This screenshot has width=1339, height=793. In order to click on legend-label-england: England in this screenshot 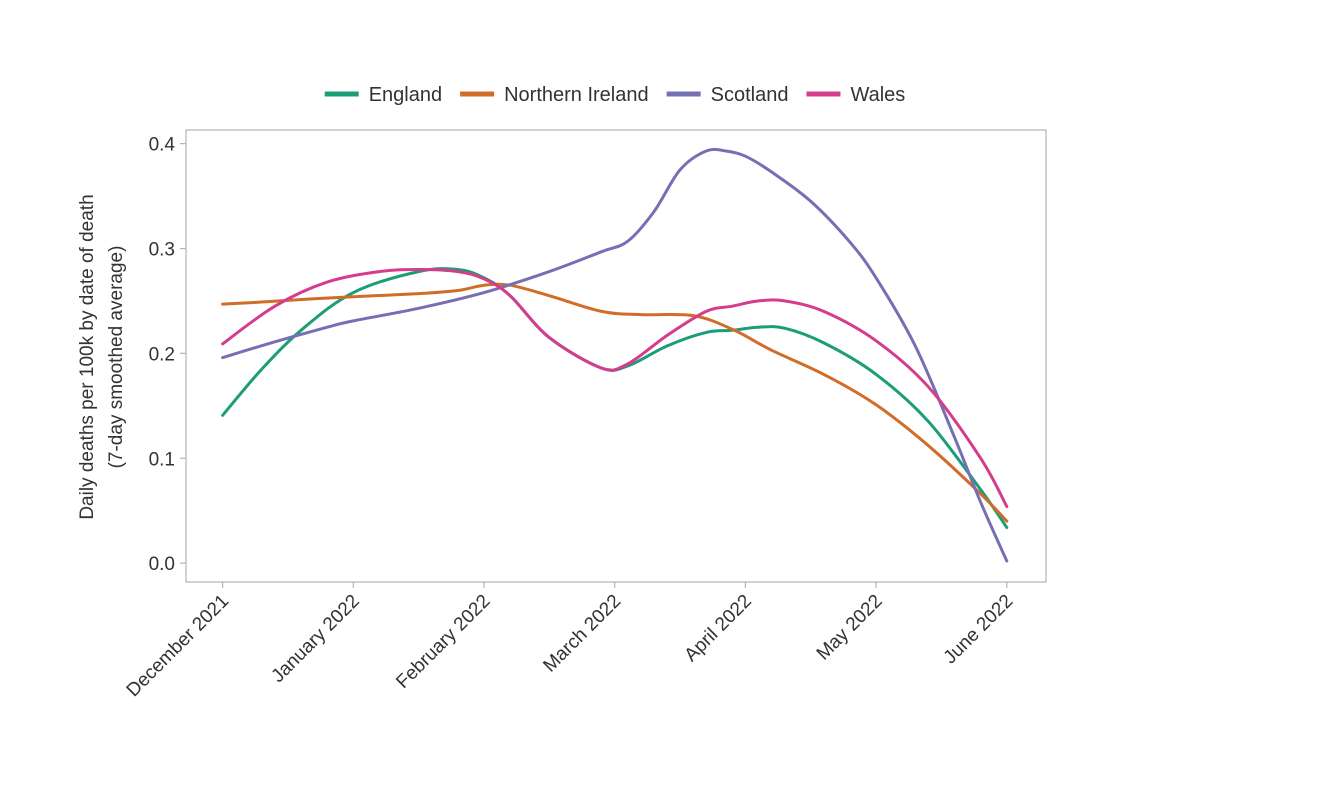, I will do `click(405, 95)`.